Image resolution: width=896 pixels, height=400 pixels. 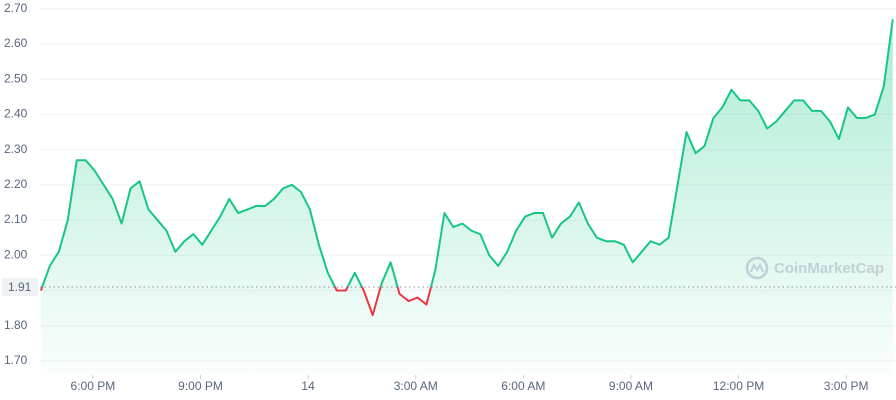 I want to click on watermark: CoinMarketCap, so click(x=814, y=268).